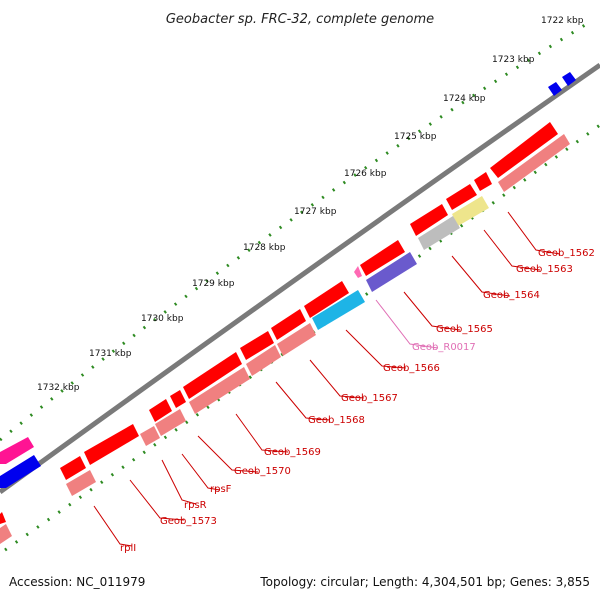  Describe the element at coordinates (110, 354) in the screenshot. I see `kbp-label: 1731 kbp` at that location.